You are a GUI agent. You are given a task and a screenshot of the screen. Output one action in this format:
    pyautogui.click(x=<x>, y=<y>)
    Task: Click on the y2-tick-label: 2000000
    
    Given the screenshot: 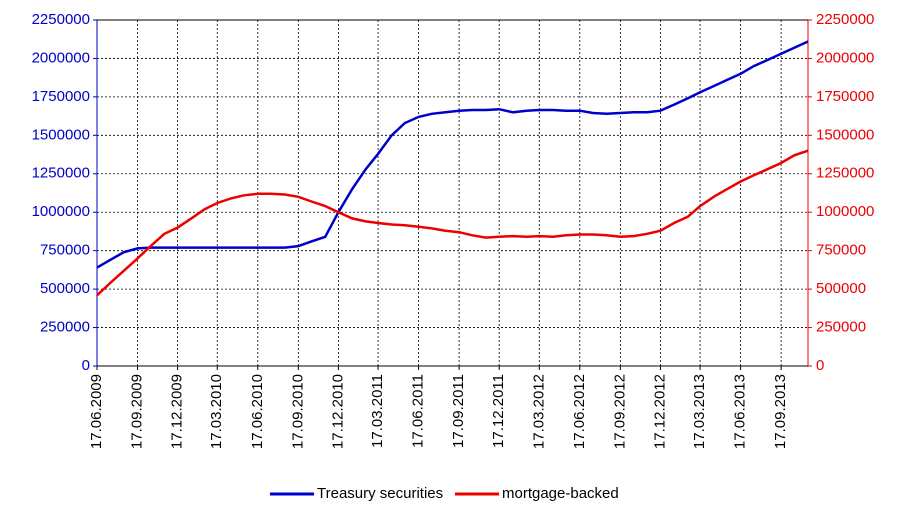 What is the action you would take?
    pyautogui.click(x=845, y=57)
    